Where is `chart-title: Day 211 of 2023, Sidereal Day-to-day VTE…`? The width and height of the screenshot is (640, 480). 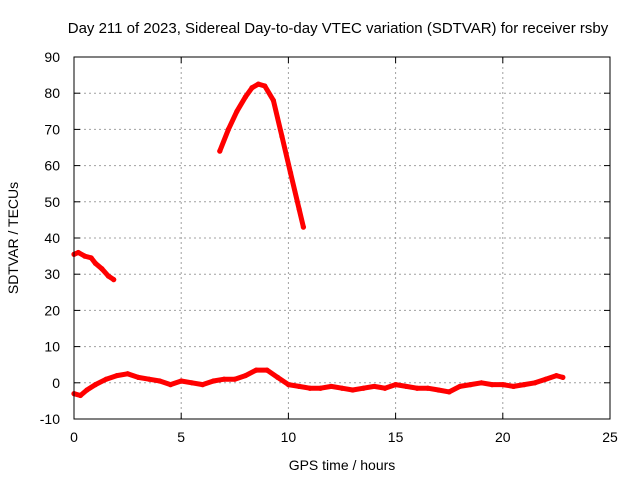 chart-title: Day 211 of 2023, Sidereal Day-to-day VTE… is located at coordinates (338, 28).